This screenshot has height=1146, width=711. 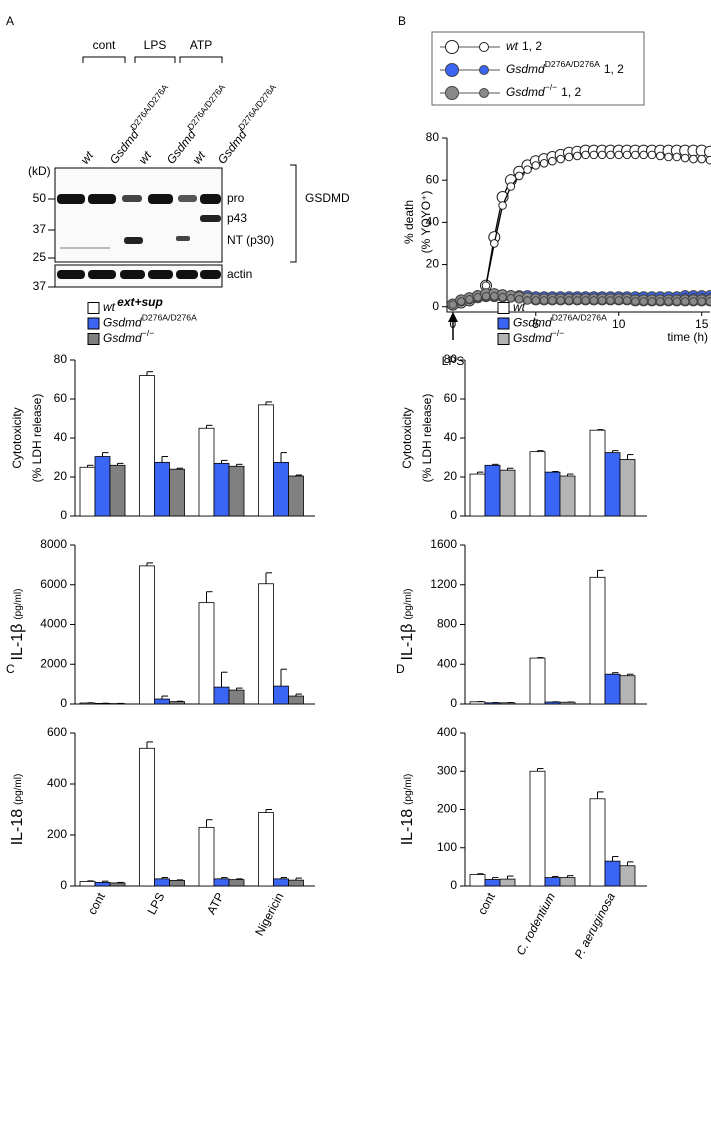 I want to click on legend-label: GsdmdD276A/D276A 1, 2, so click(x=565, y=67).